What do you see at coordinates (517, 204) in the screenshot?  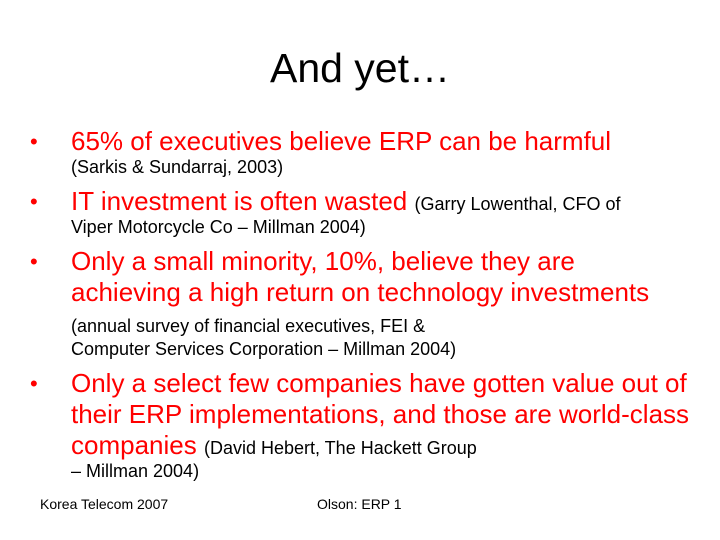 I see `bullet-citation-inline: (Garry Lowenthal, CFO of` at bounding box center [517, 204].